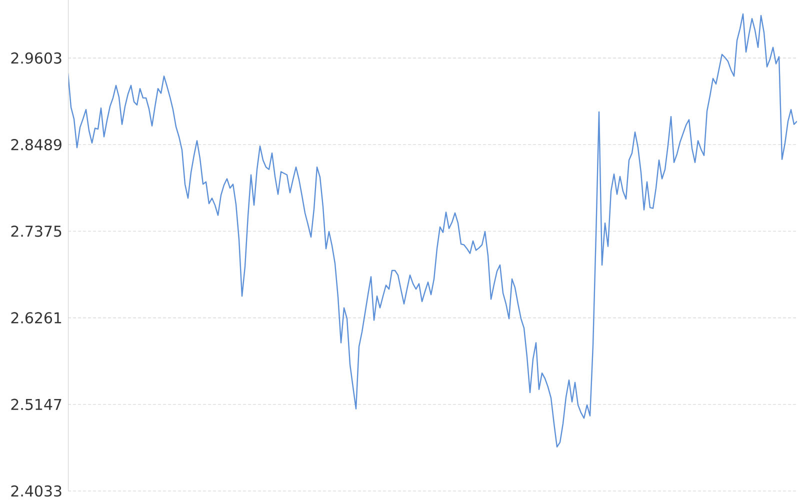 This screenshot has height=500, width=800. What do you see at coordinates (36, 318) in the screenshot?
I see `y-tick-label: 2.6261` at bounding box center [36, 318].